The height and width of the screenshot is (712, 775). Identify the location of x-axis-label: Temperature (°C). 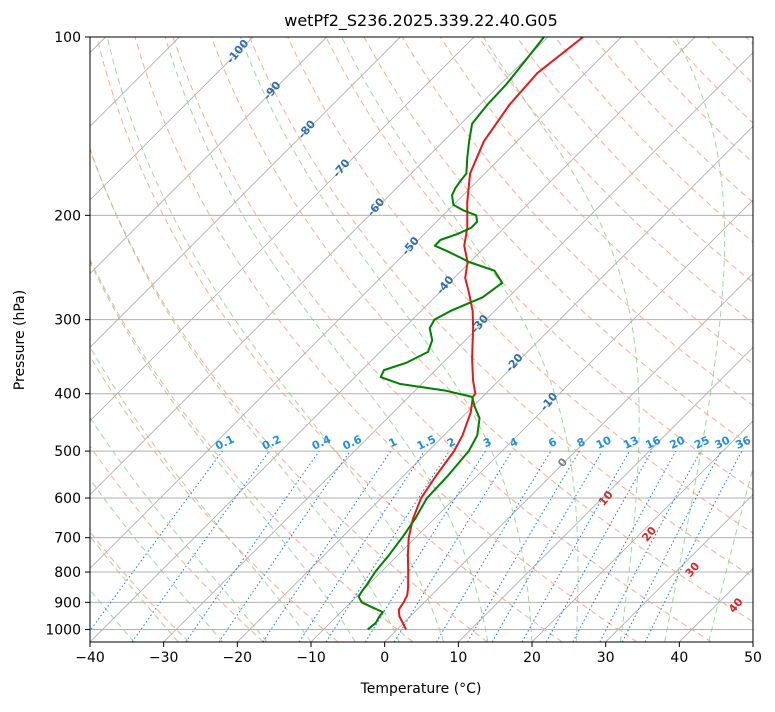
(421, 689).